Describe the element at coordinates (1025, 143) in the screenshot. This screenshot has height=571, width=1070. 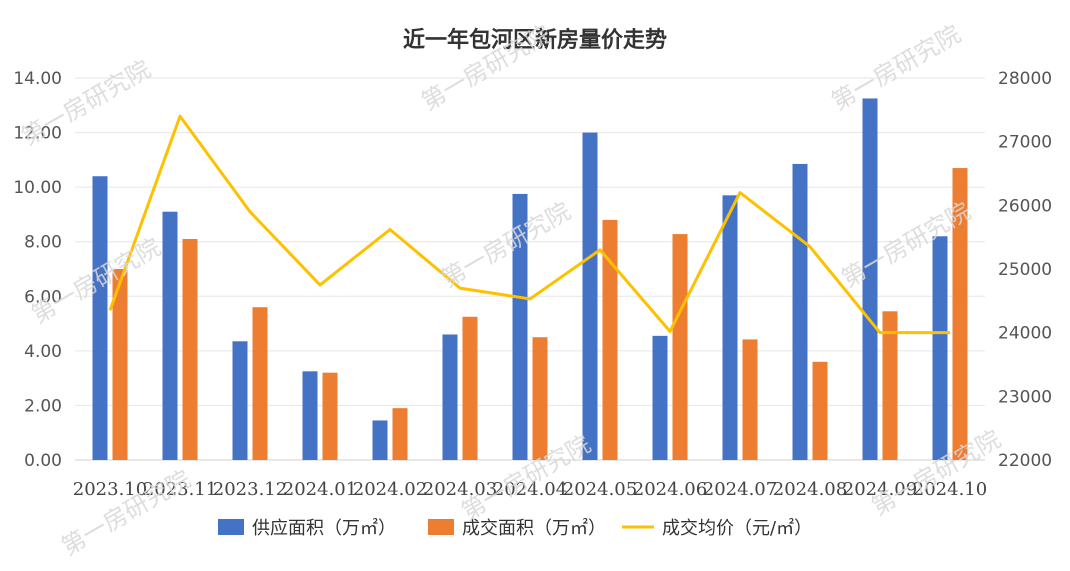
I see `right-tick-label: 27000` at that location.